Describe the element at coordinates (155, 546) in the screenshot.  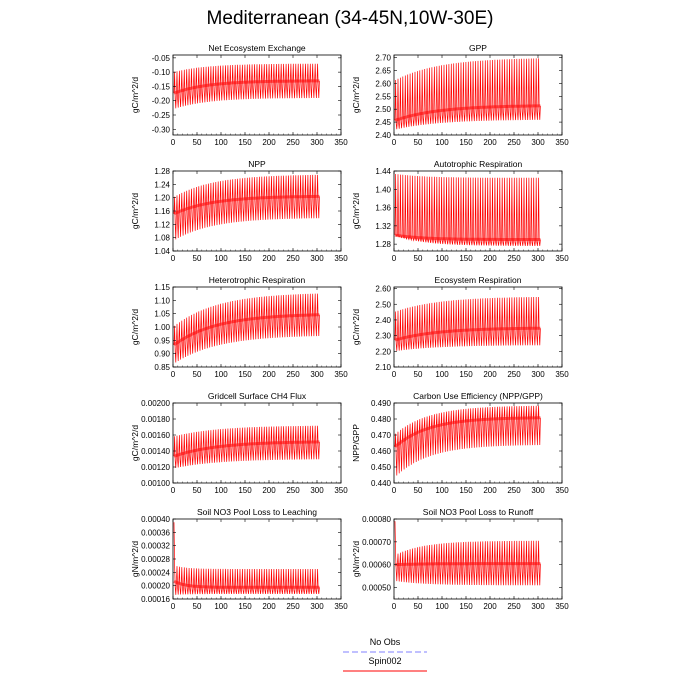
I see `y-tick-label: 0.00032` at that location.